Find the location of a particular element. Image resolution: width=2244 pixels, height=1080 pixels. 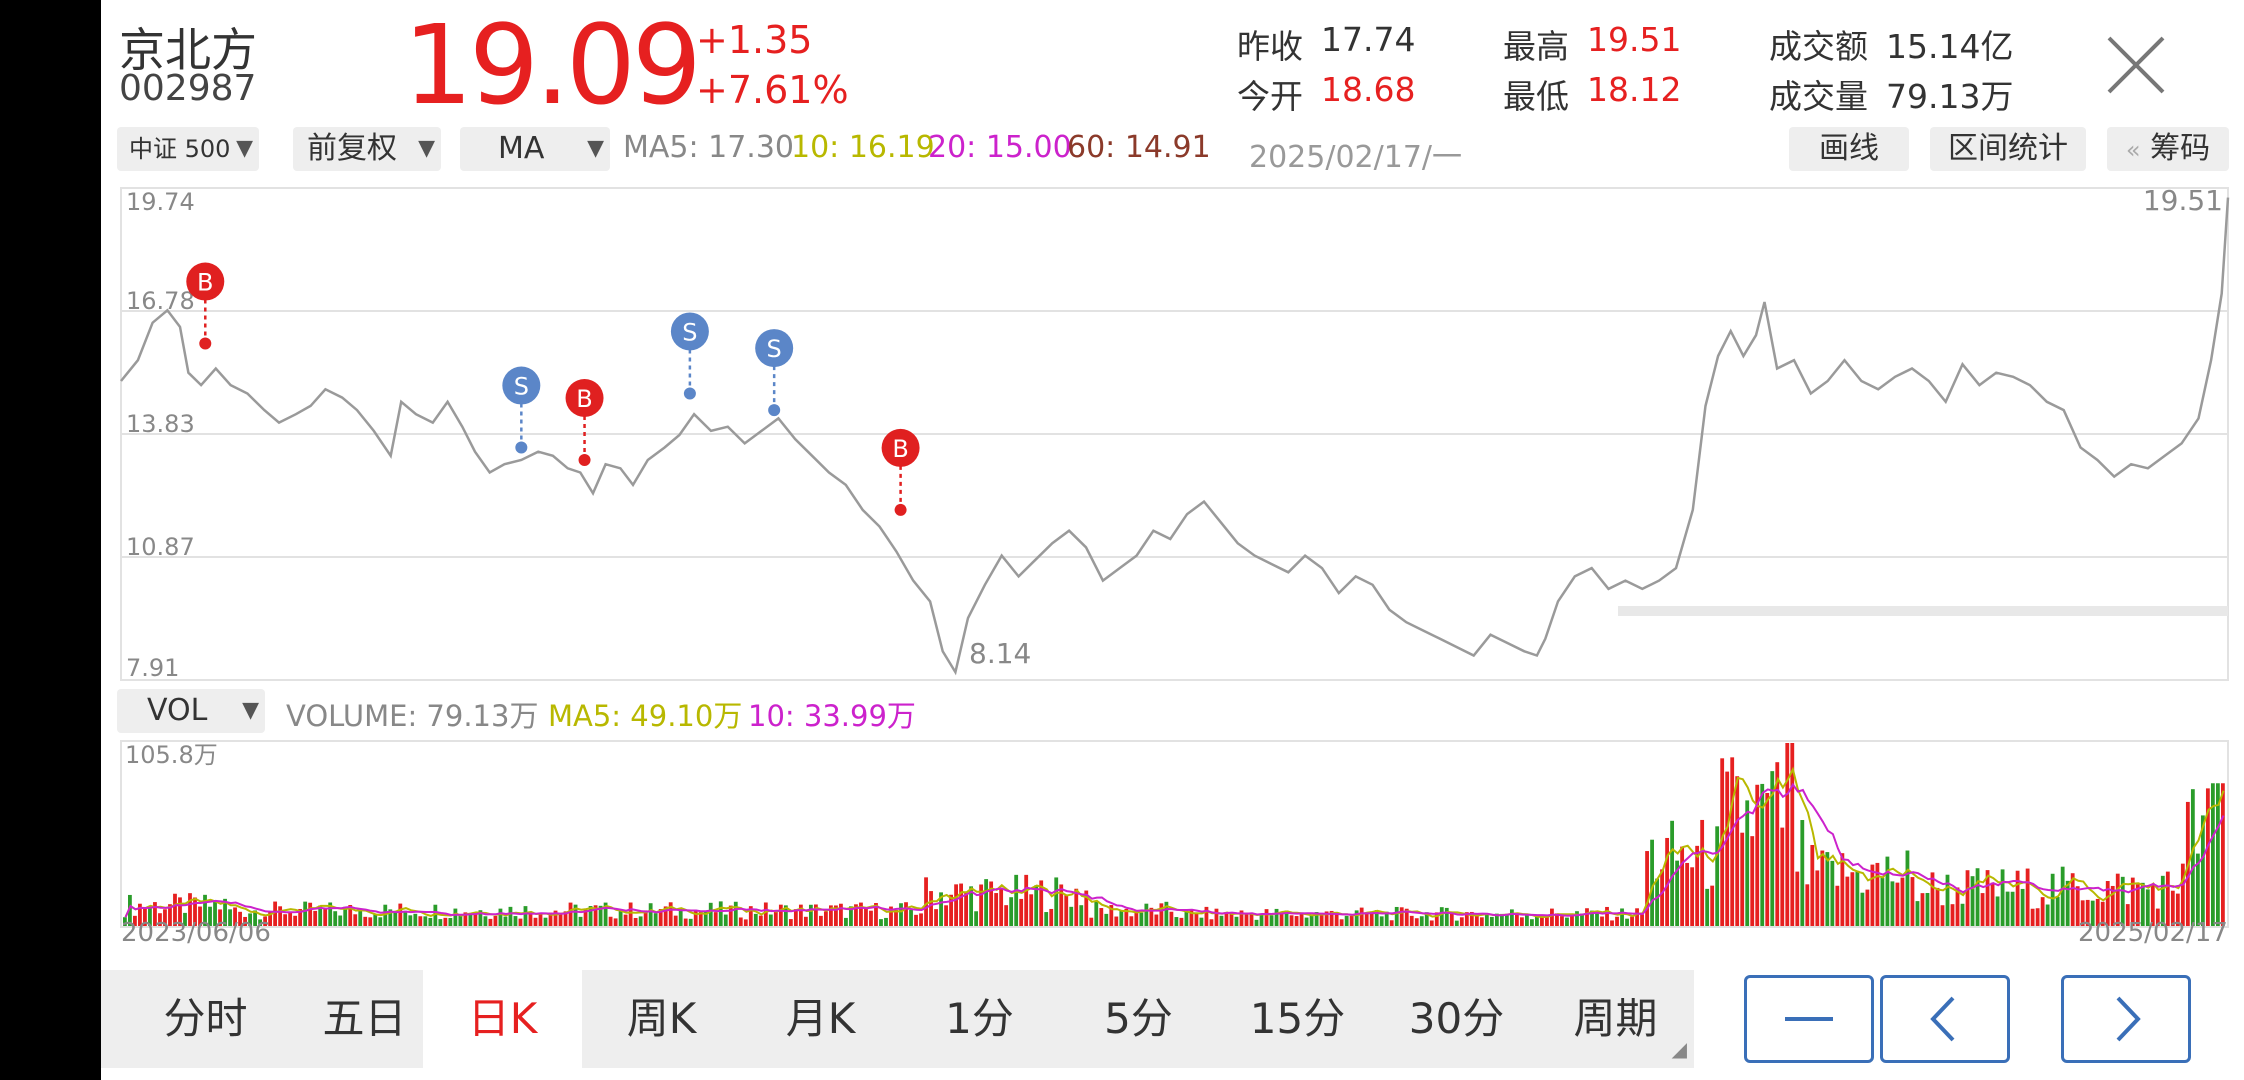

adjust-select: 前复权 ▼ is located at coordinates (367, 149).